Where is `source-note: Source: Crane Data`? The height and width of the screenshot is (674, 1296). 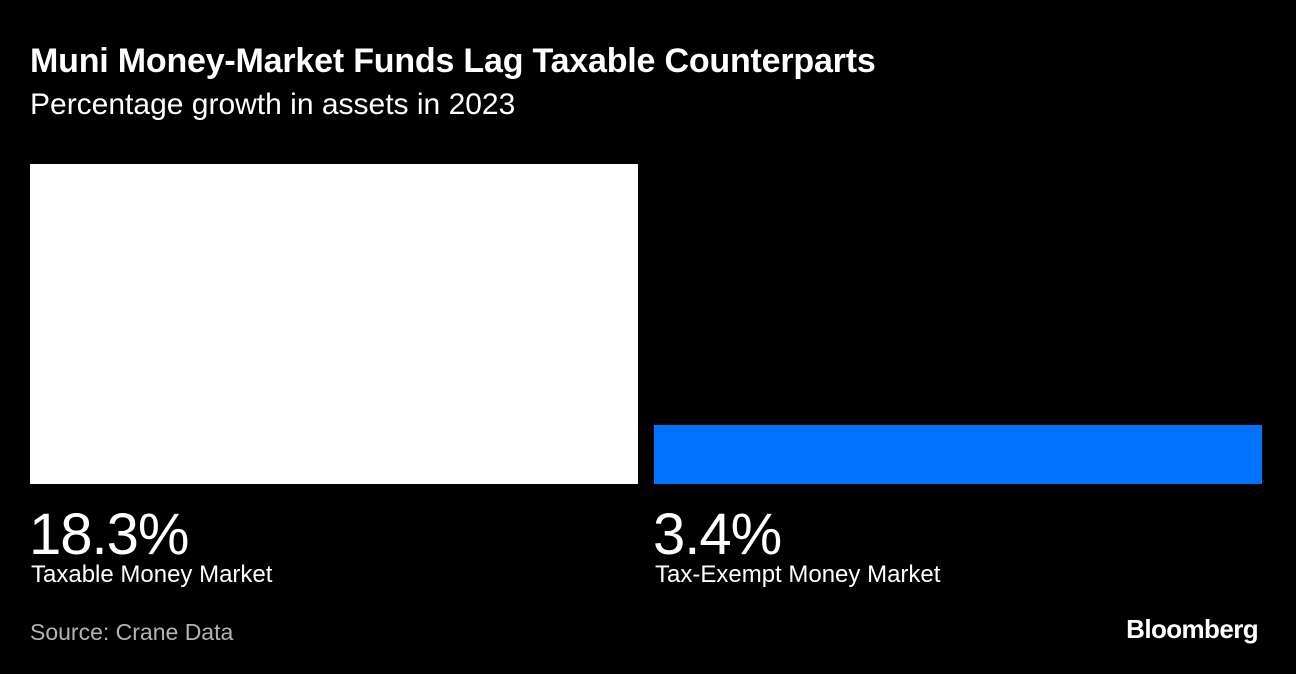 source-note: Source: Crane Data is located at coordinates (132, 632).